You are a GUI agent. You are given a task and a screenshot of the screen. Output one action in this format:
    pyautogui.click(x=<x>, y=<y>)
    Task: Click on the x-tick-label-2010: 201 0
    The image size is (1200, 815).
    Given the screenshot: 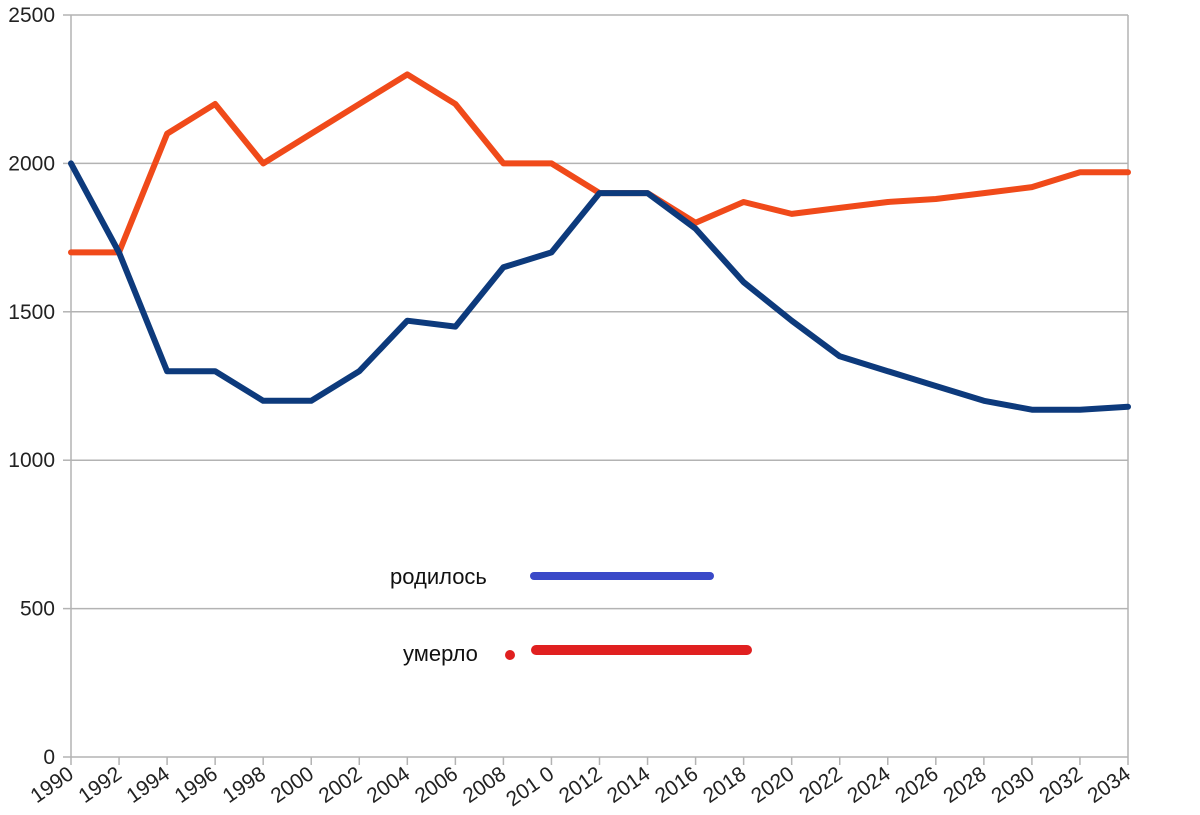 What is the action you would take?
    pyautogui.click(x=530, y=786)
    